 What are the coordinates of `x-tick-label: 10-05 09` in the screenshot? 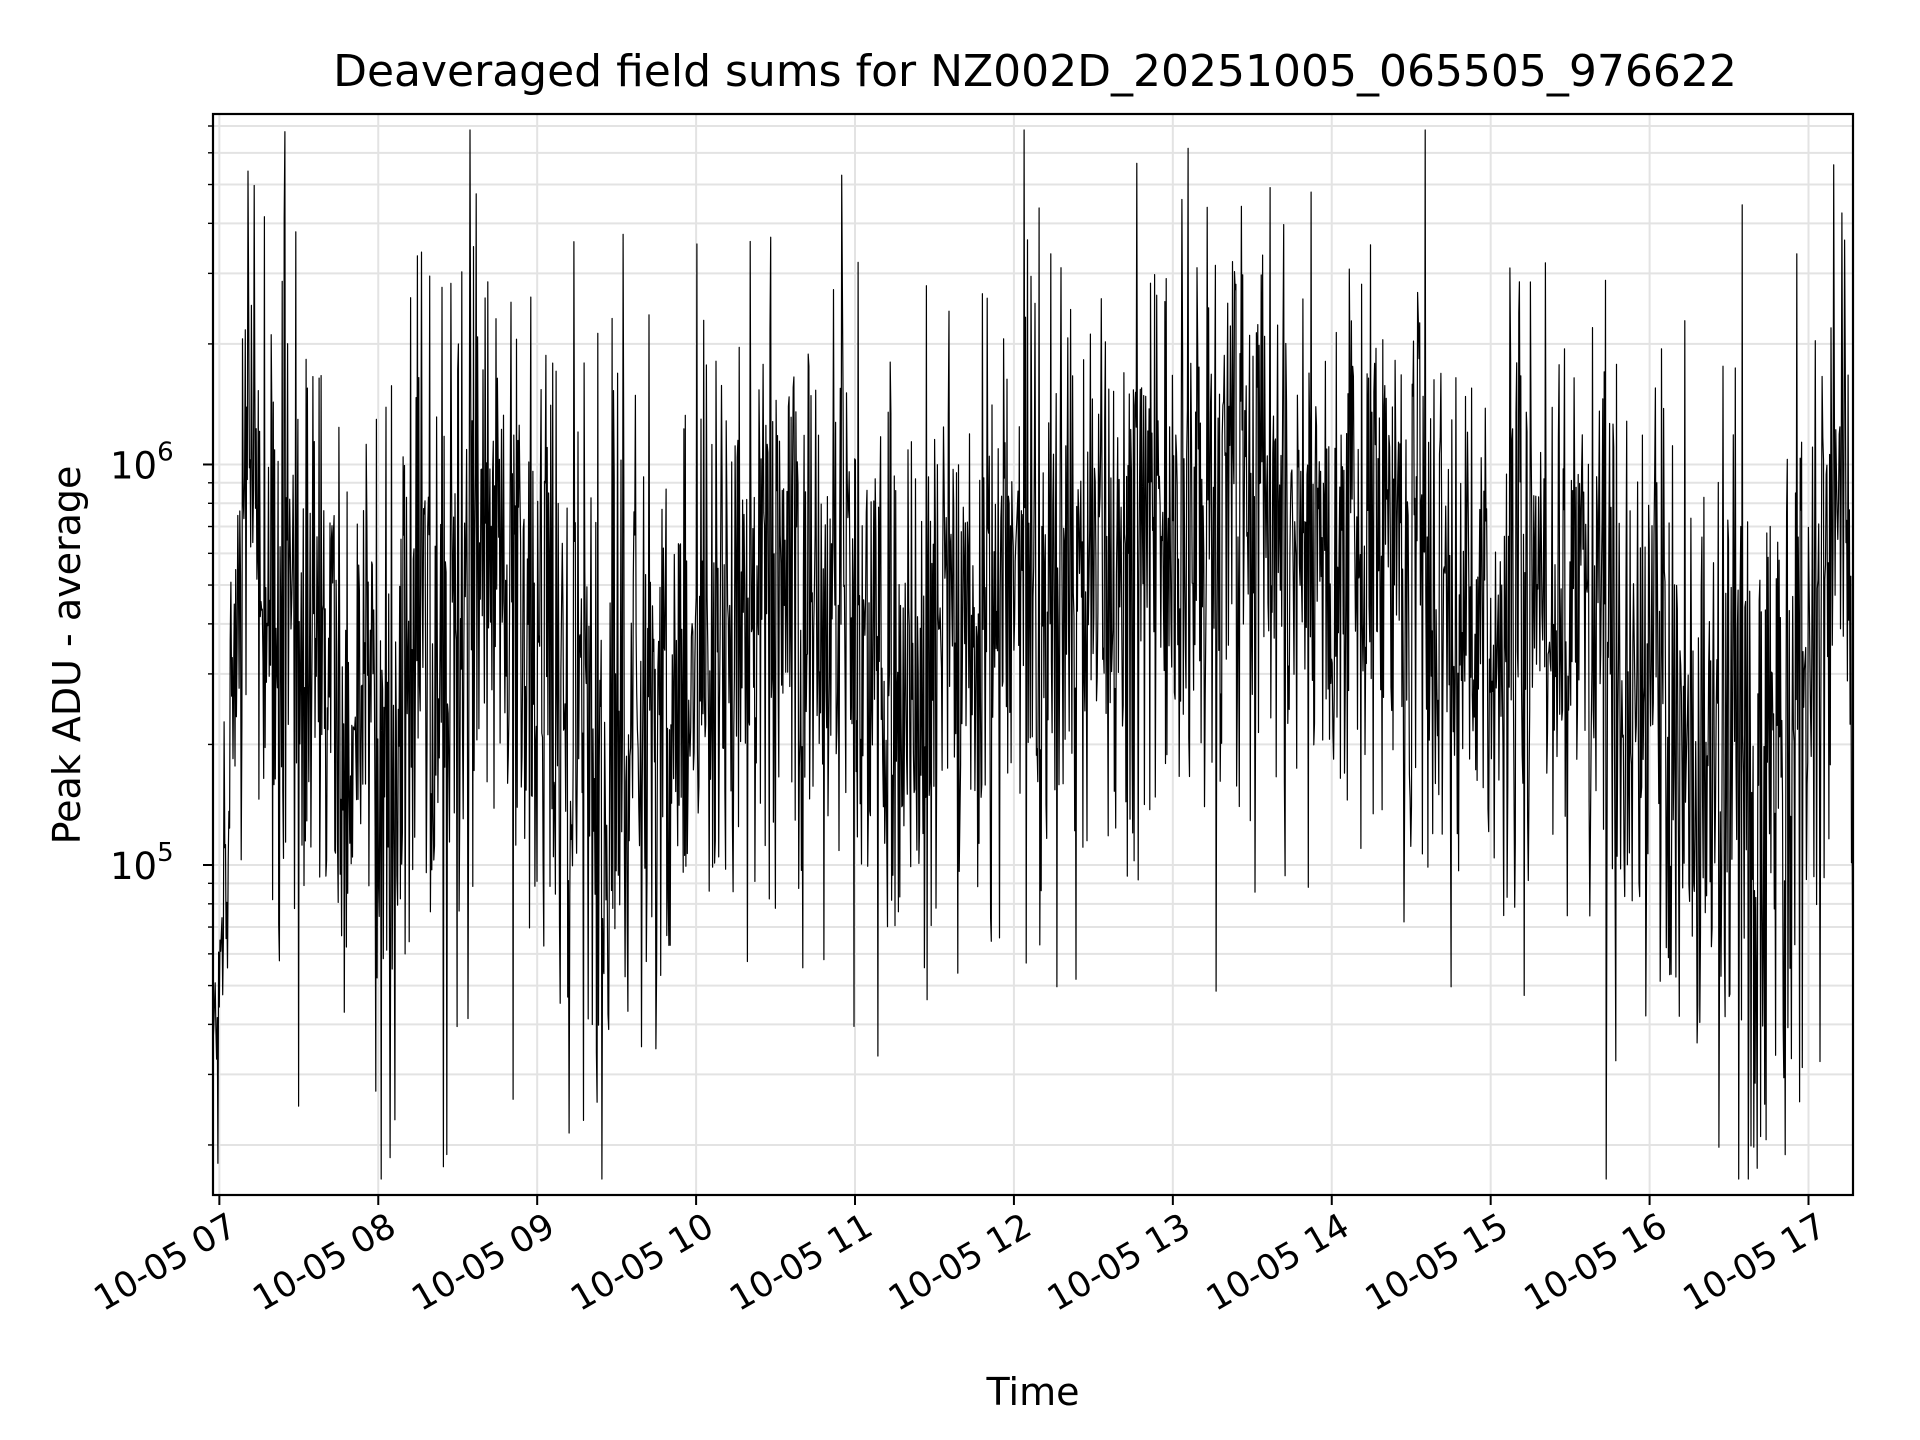 It's located at (483, 1262).